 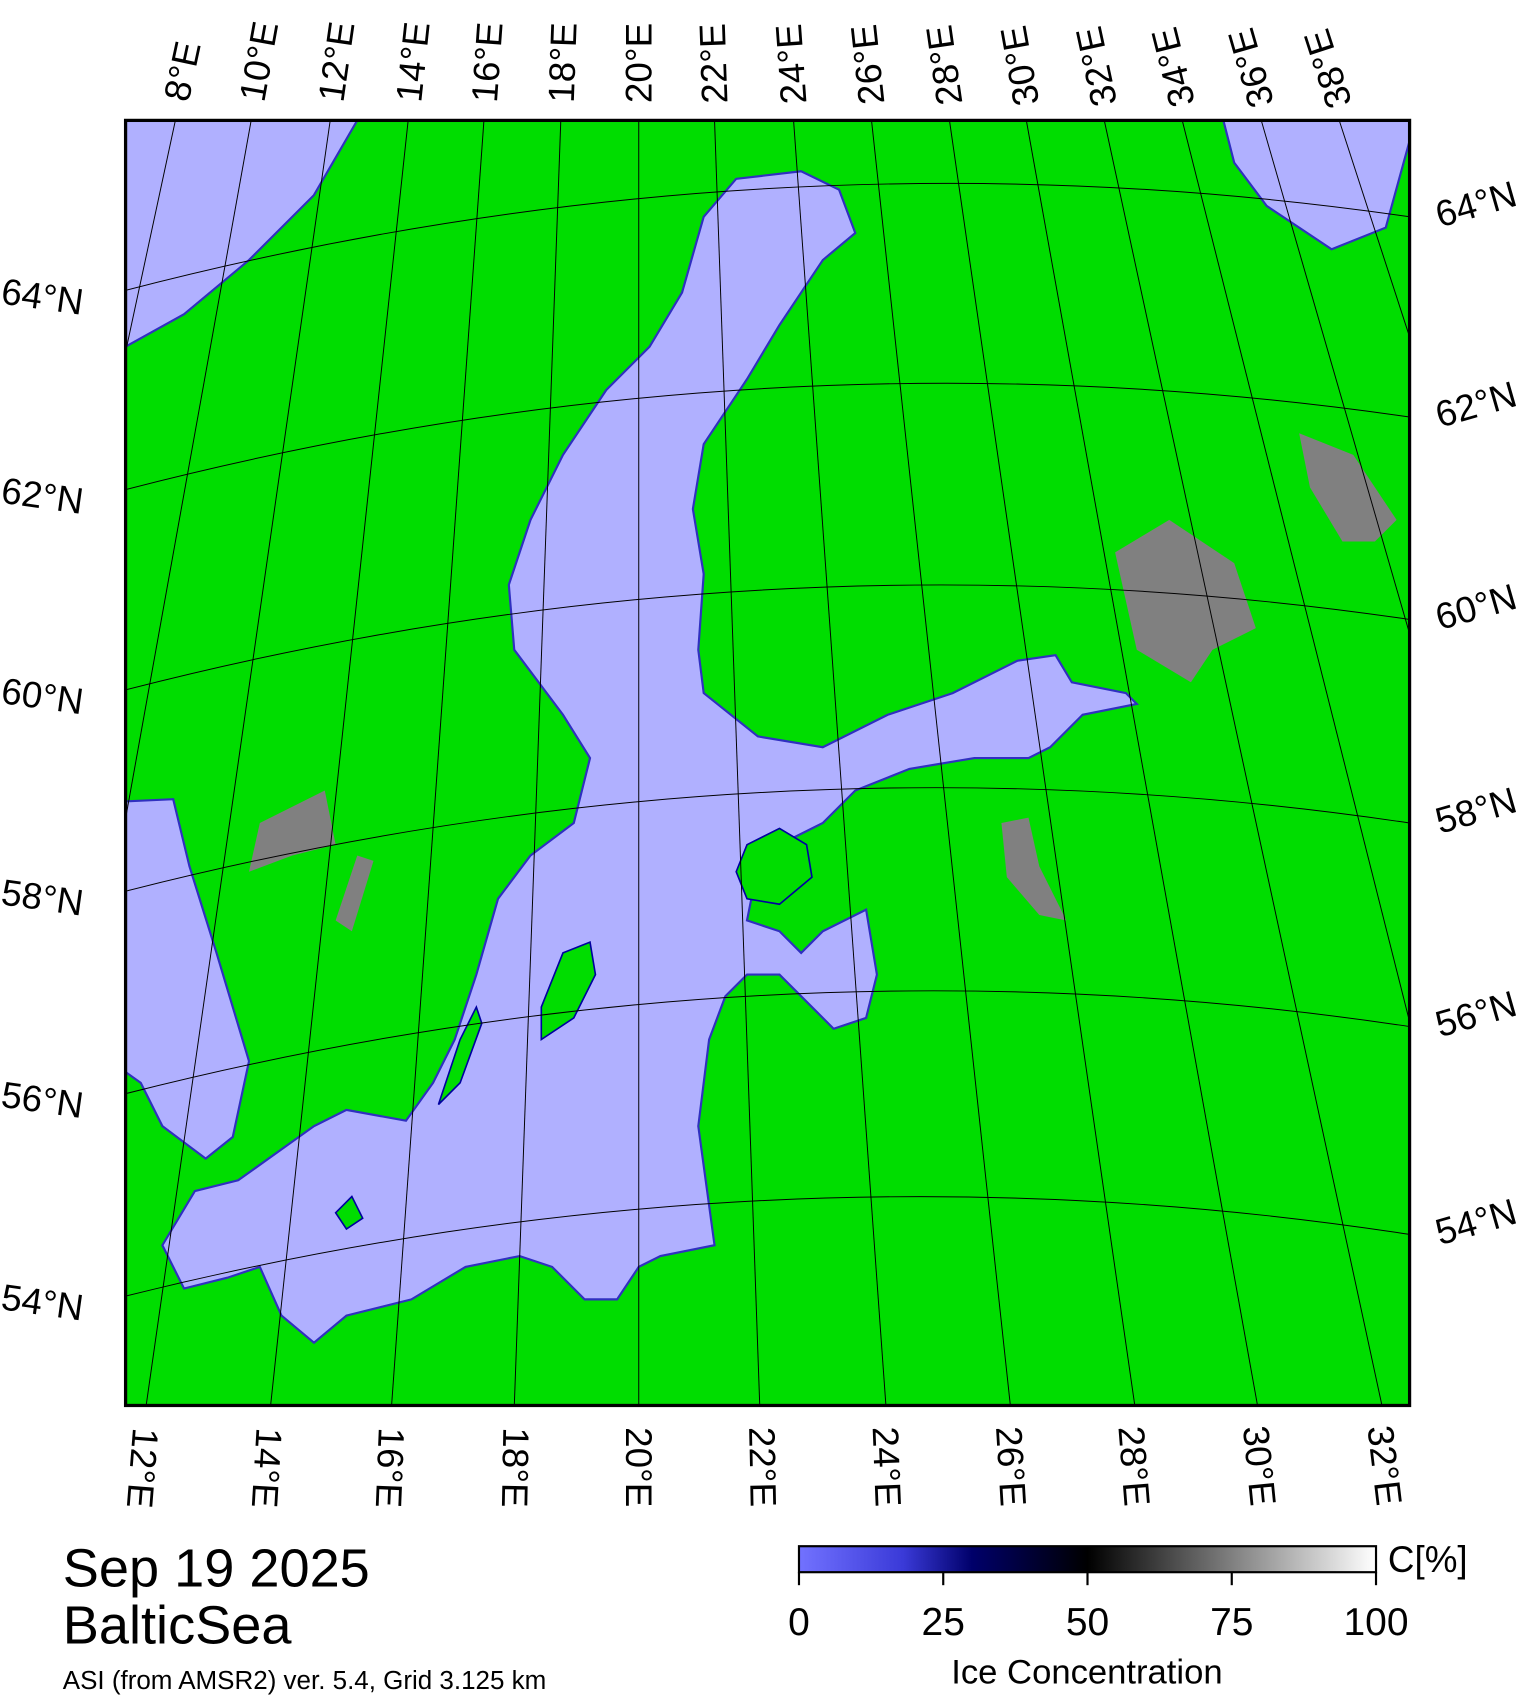 What do you see at coordinates (188, 979) in the screenshot?
I see `kattegat` at bounding box center [188, 979].